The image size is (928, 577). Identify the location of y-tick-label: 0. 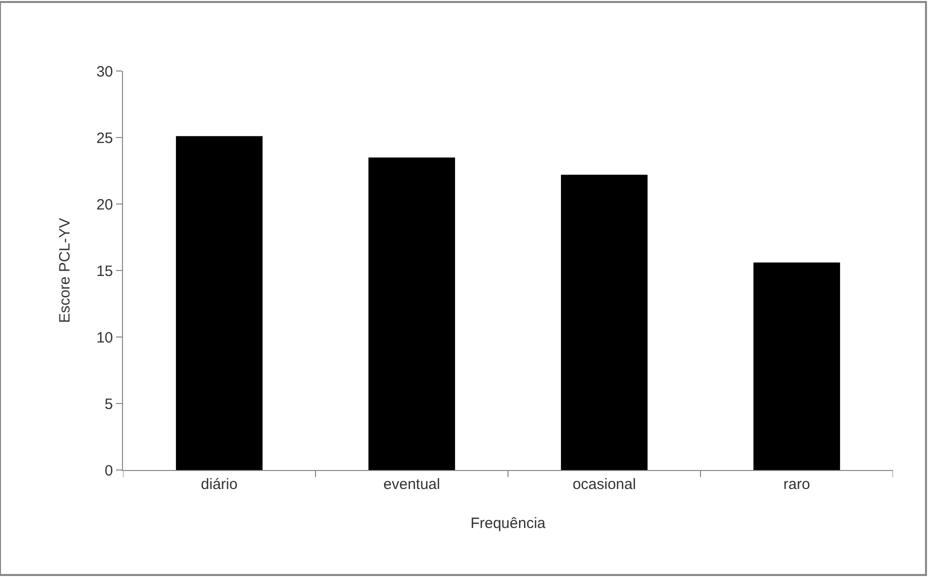
(108, 471).